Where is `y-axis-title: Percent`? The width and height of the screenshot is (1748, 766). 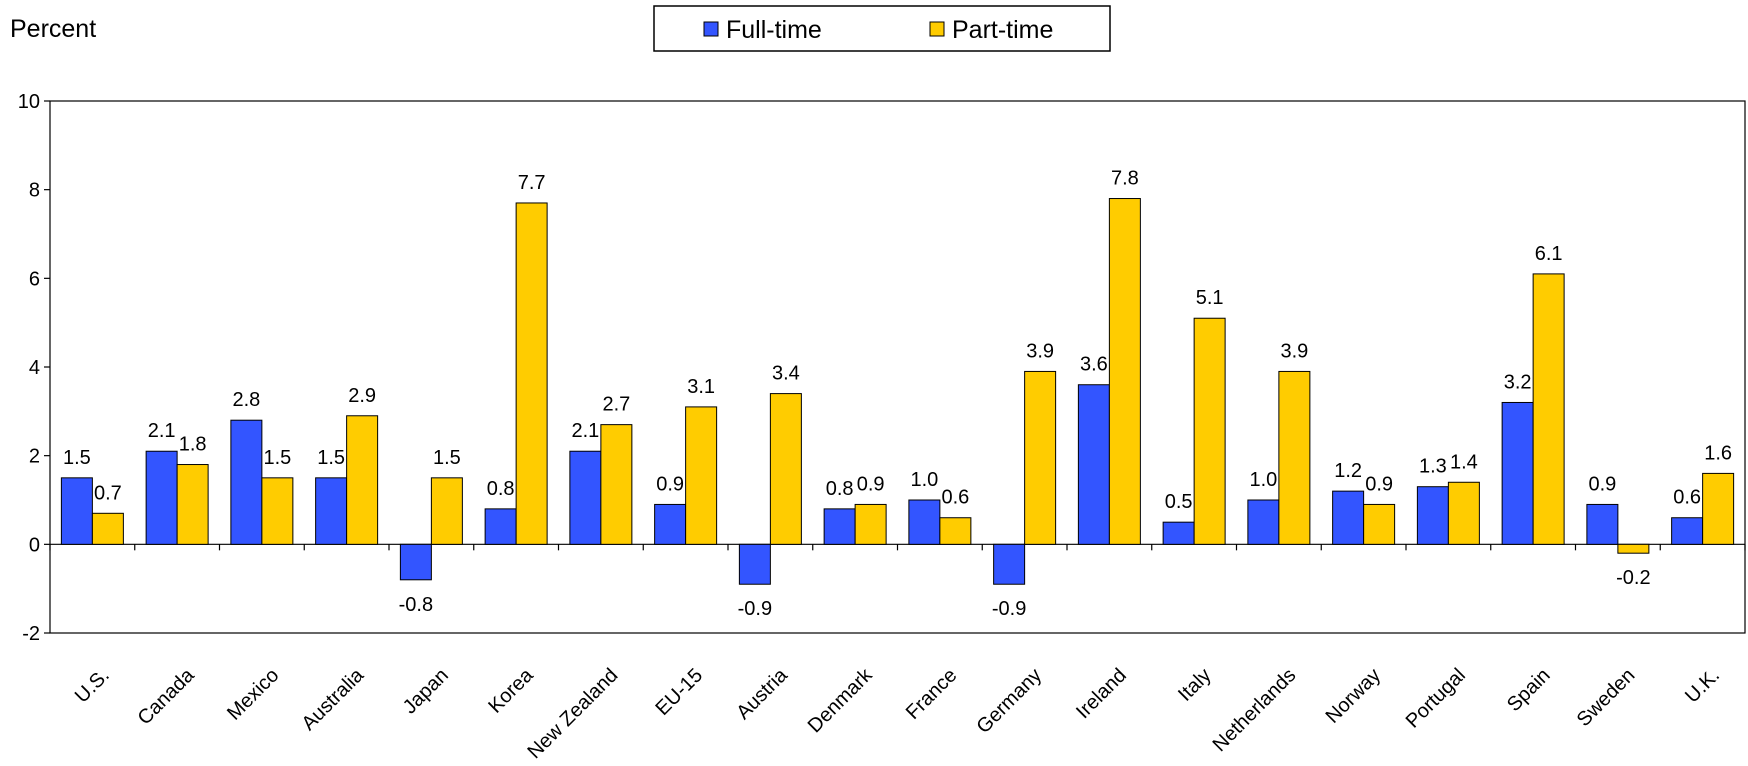
y-axis-title: Percent is located at coordinates (53, 29).